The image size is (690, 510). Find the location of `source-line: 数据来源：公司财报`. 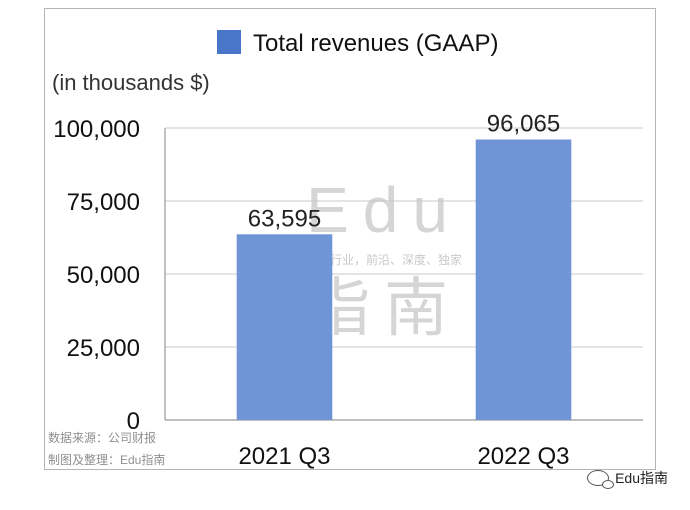

source-line: 数据来源：公司财报 is located at coordinates (102, 438).